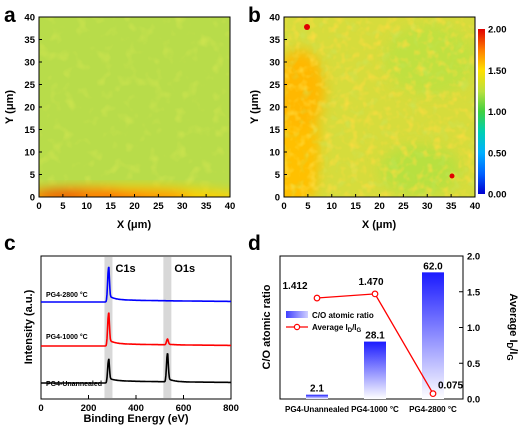 Image resolution: width=518 pixels, height=430 pixels. Describe the element at coordinates (29, 63) in the screenshot. I see `heatmap-a-ytick-label: 30` at that location.